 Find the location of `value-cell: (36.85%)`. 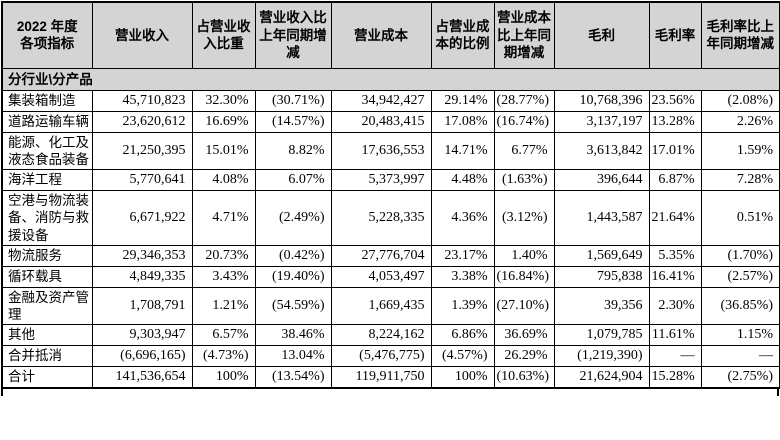

value-cell: (36.85%) is located at coordinates (740, 306).